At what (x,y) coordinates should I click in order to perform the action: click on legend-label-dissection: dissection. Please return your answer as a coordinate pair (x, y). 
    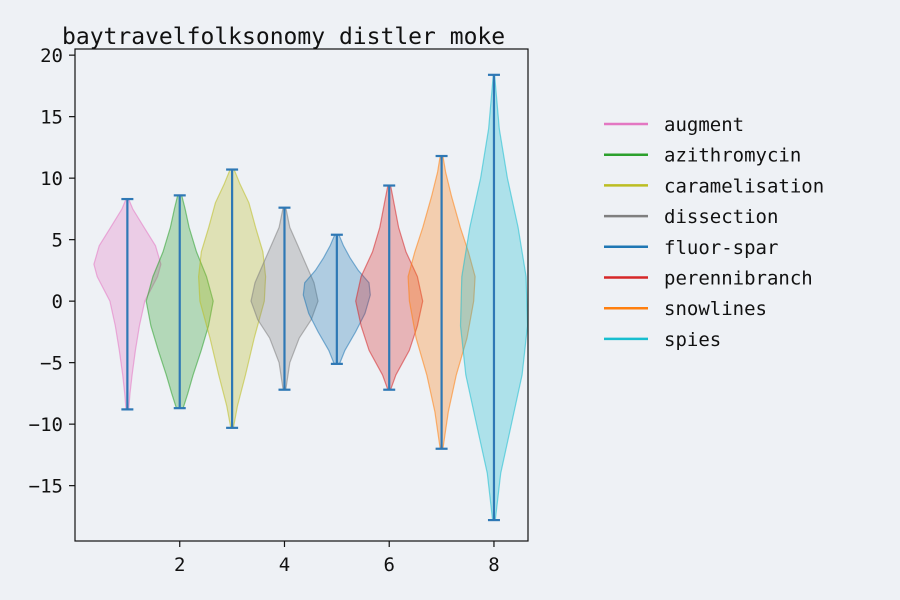
    Looking at the image, I should click on (721, 217).